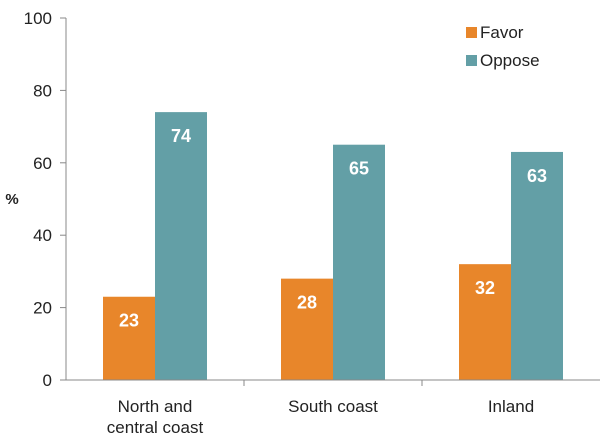 This screenshot has height=442, width=614. I want to click on y-axis-label: %, so click(11, 199).